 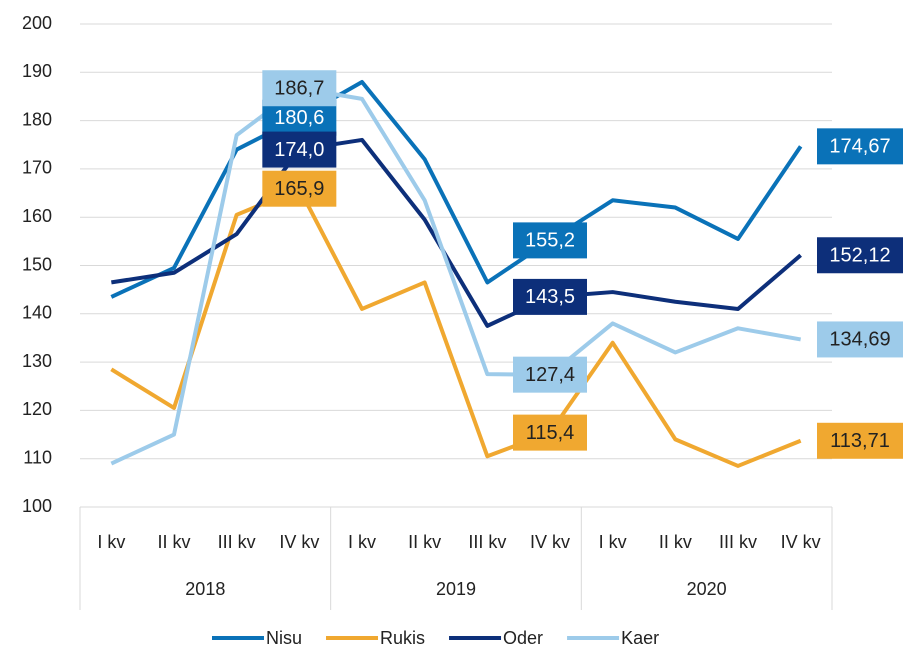 I want to click on data-label: 152,12, so click(x=859, y=256).